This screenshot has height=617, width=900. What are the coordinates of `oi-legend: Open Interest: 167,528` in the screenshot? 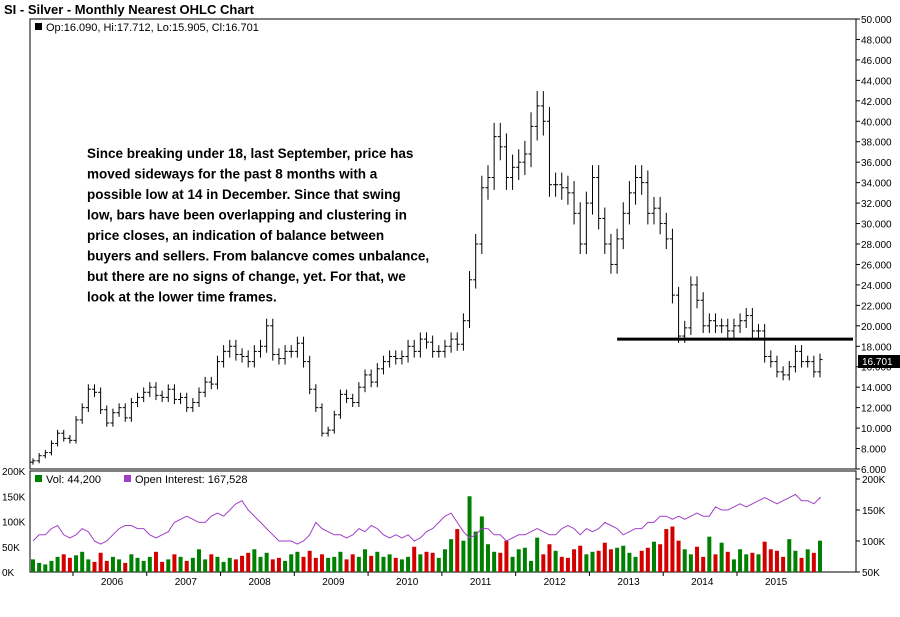 It's located at (191, 480).